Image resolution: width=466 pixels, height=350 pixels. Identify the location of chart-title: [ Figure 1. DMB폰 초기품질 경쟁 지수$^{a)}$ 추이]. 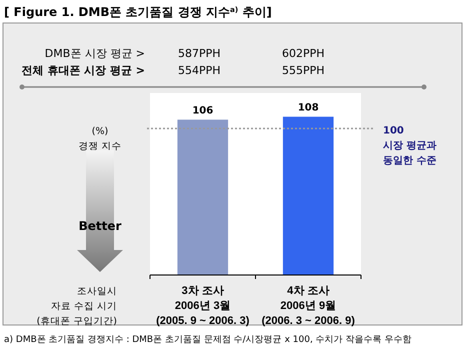
(138, 11).